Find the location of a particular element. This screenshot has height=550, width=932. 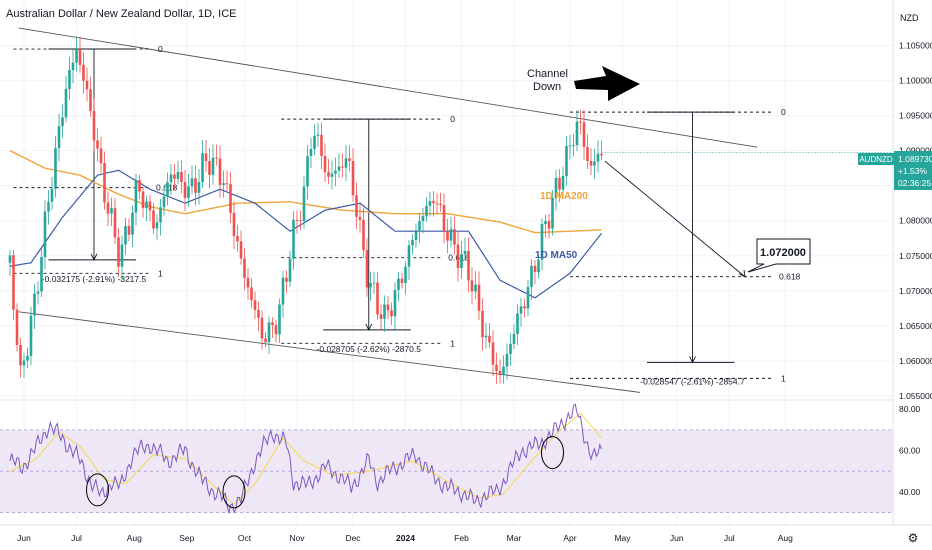

time-tick-label: Aug is located at coordinates (134, 538).